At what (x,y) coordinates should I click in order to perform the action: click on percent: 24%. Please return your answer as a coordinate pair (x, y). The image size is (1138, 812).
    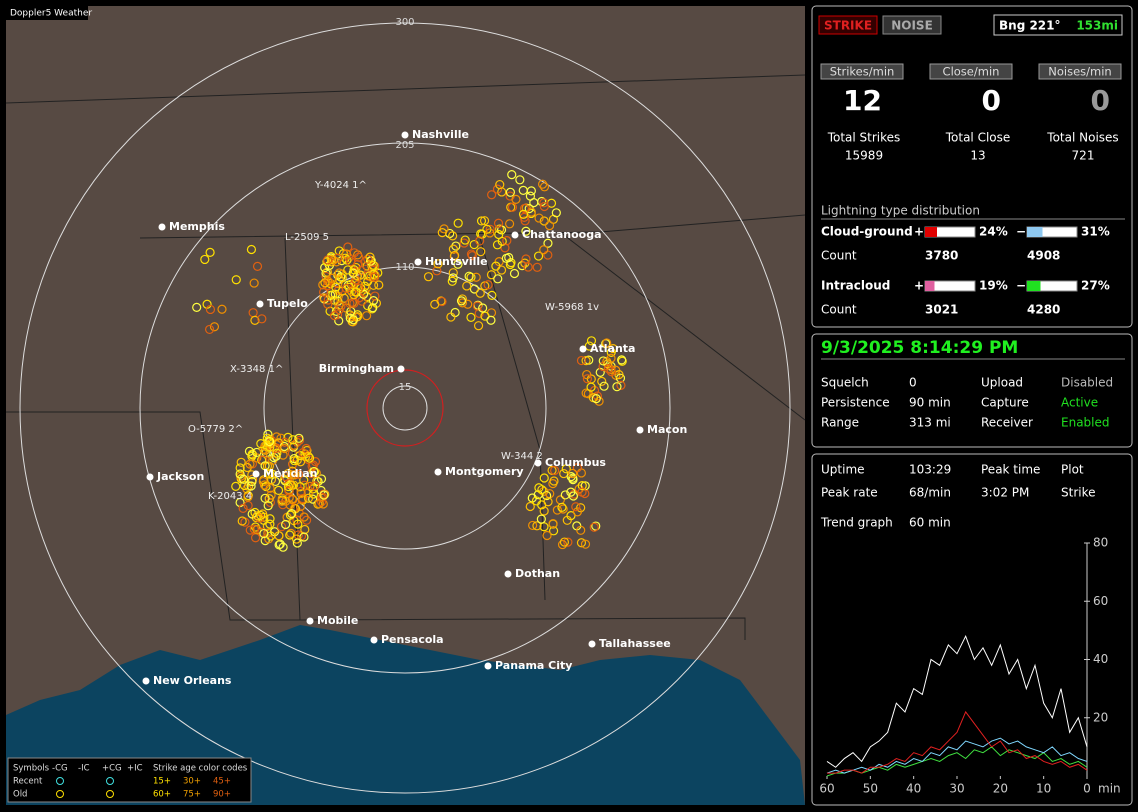
    Looking at the image, I should click on (993, 232).